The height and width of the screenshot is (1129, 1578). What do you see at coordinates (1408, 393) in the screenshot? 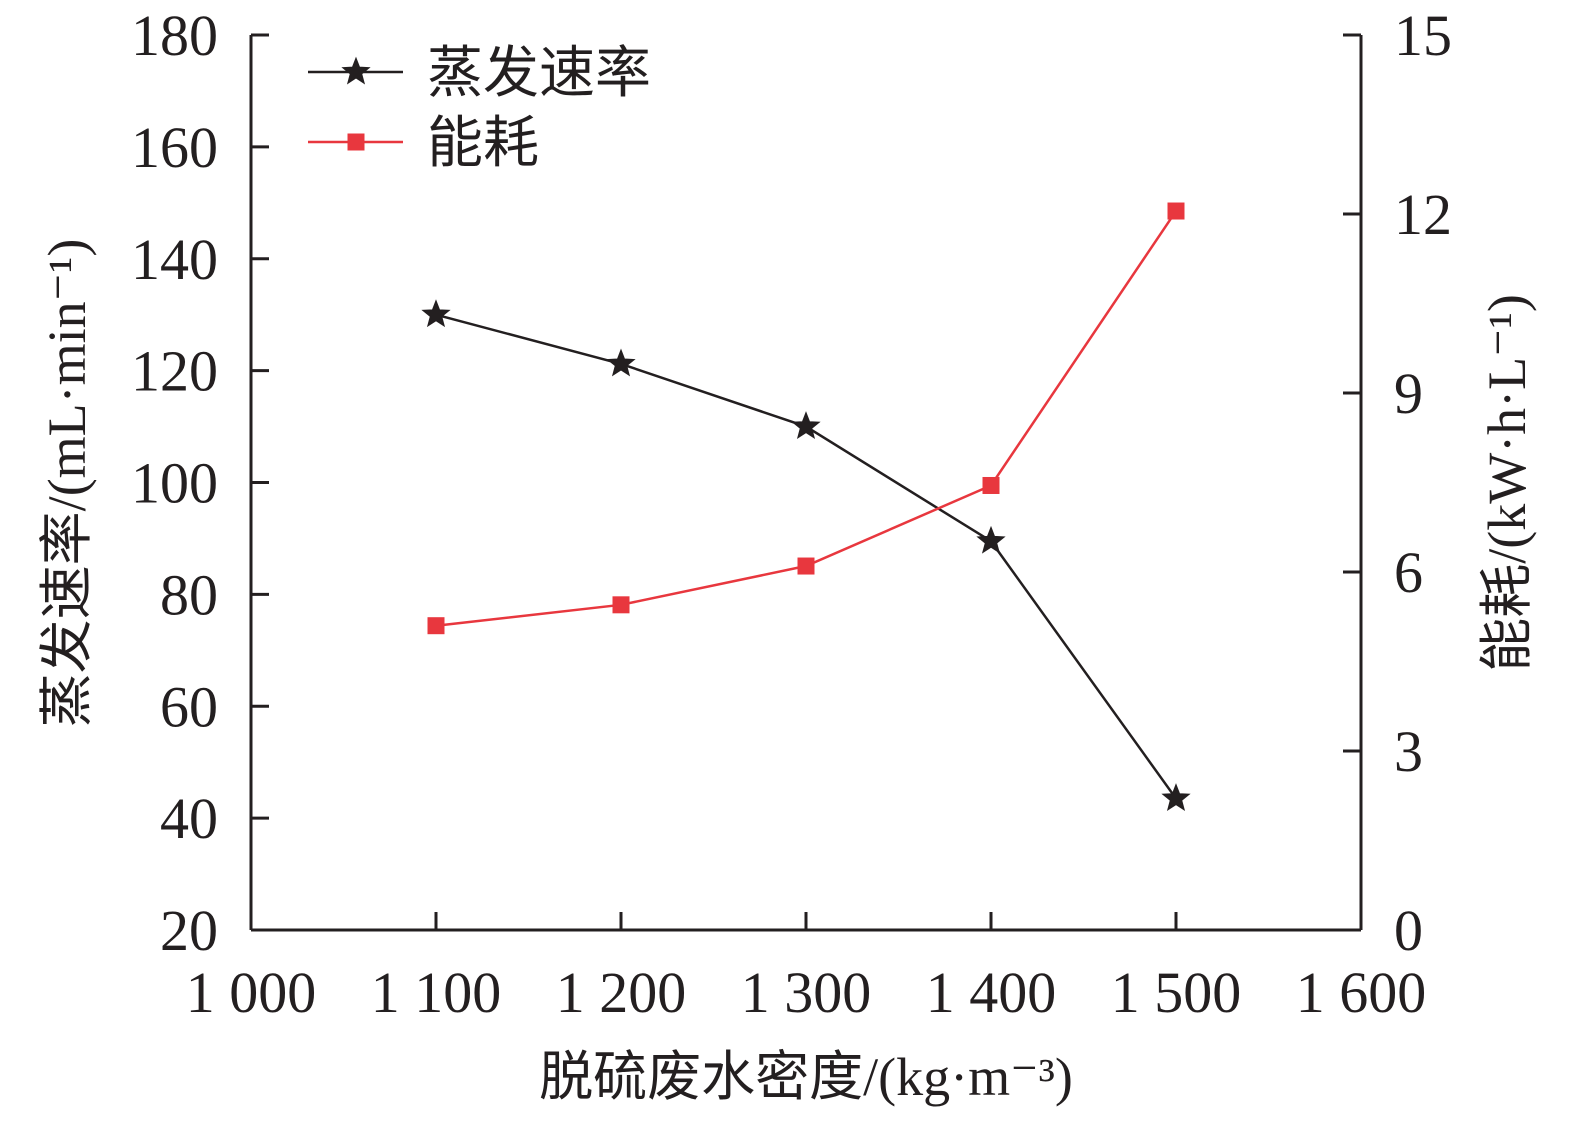
I see `y-right-tick-label: 9` at bounding box center [1408, 393].